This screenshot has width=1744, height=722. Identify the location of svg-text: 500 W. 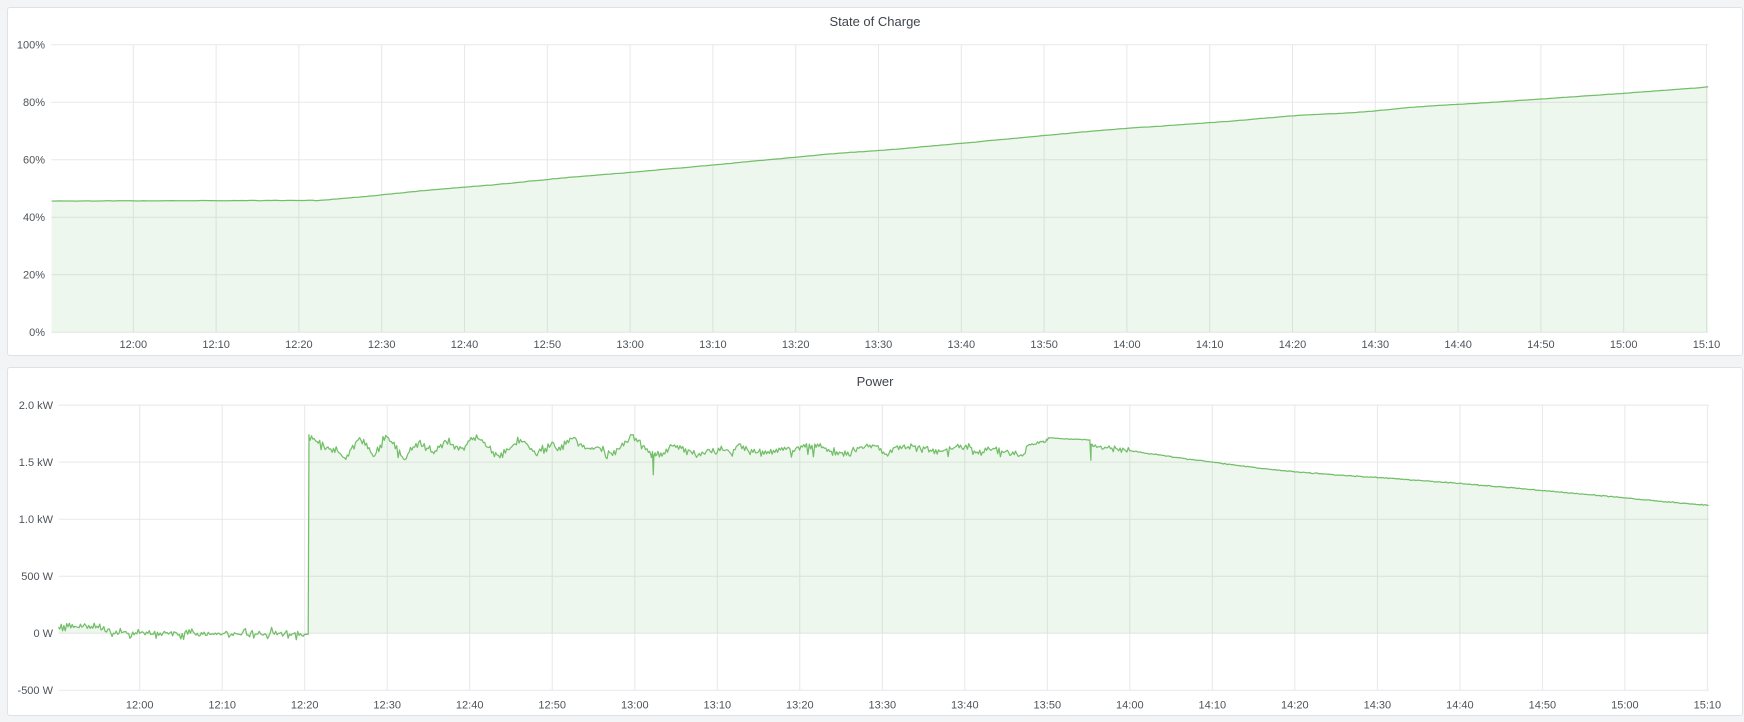
(37, 577).